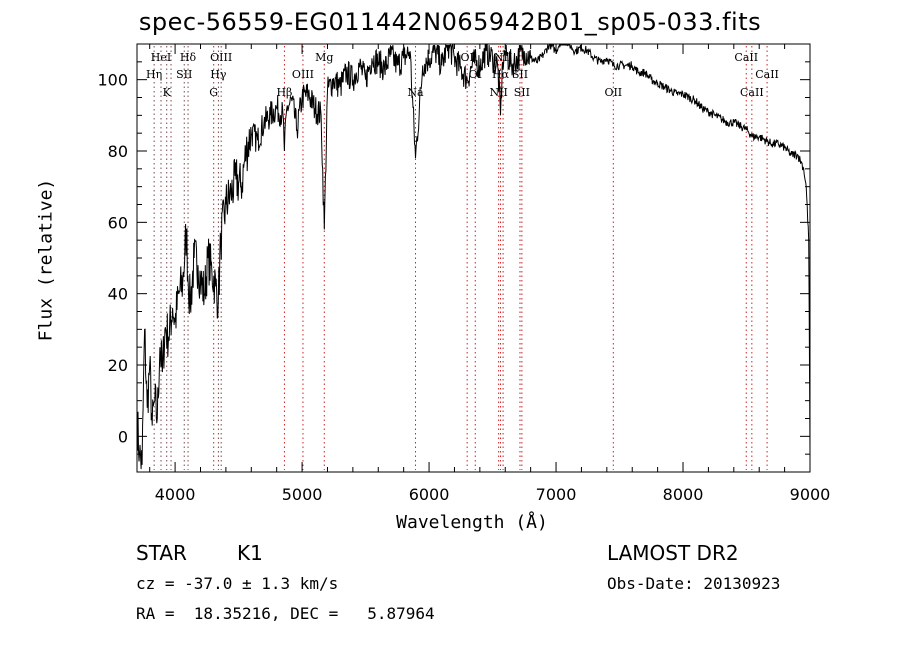 Image resolution: width=900 pixels, height=650 pixels. What do you see at coordinates (118, 294) in the screenshot?
I see `y-tick-label: 40` at bounding box center [118, 294].